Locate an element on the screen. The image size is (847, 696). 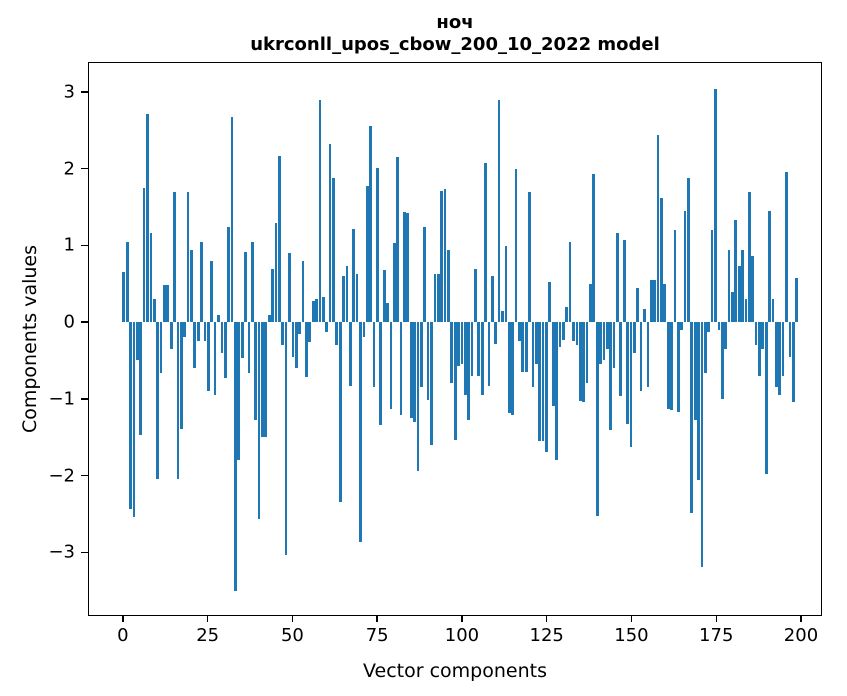
x-tick-label: 75 is located at coordinates (377, 635).